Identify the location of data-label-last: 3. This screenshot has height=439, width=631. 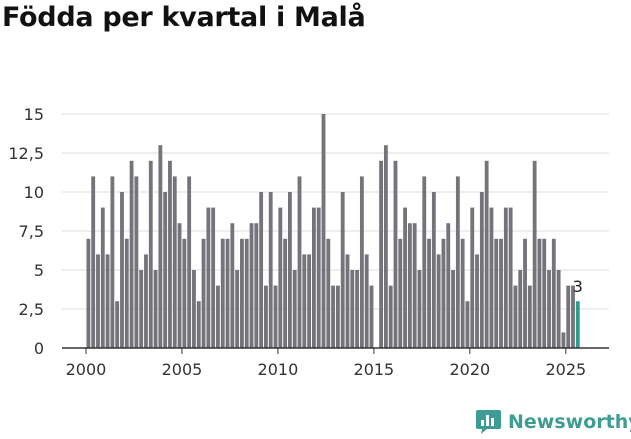
(578, 286).